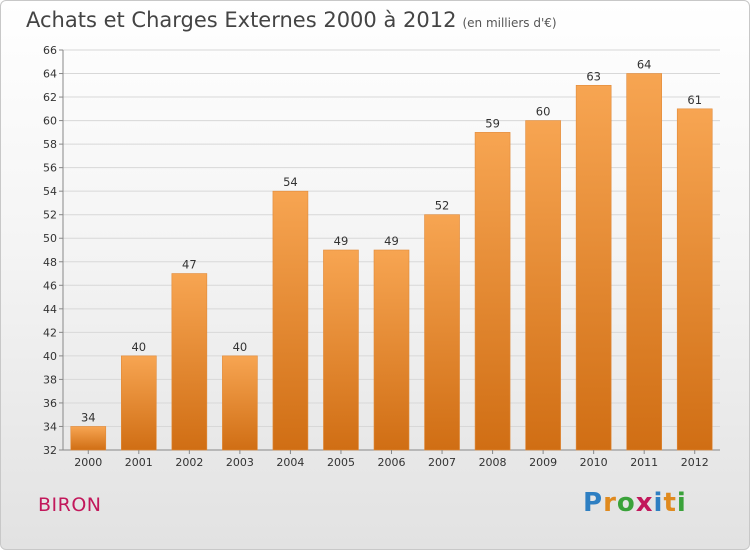 The width and height of the screenshot is (750, 550). I want to click on y-tick-label: 42, so click(50, 332).